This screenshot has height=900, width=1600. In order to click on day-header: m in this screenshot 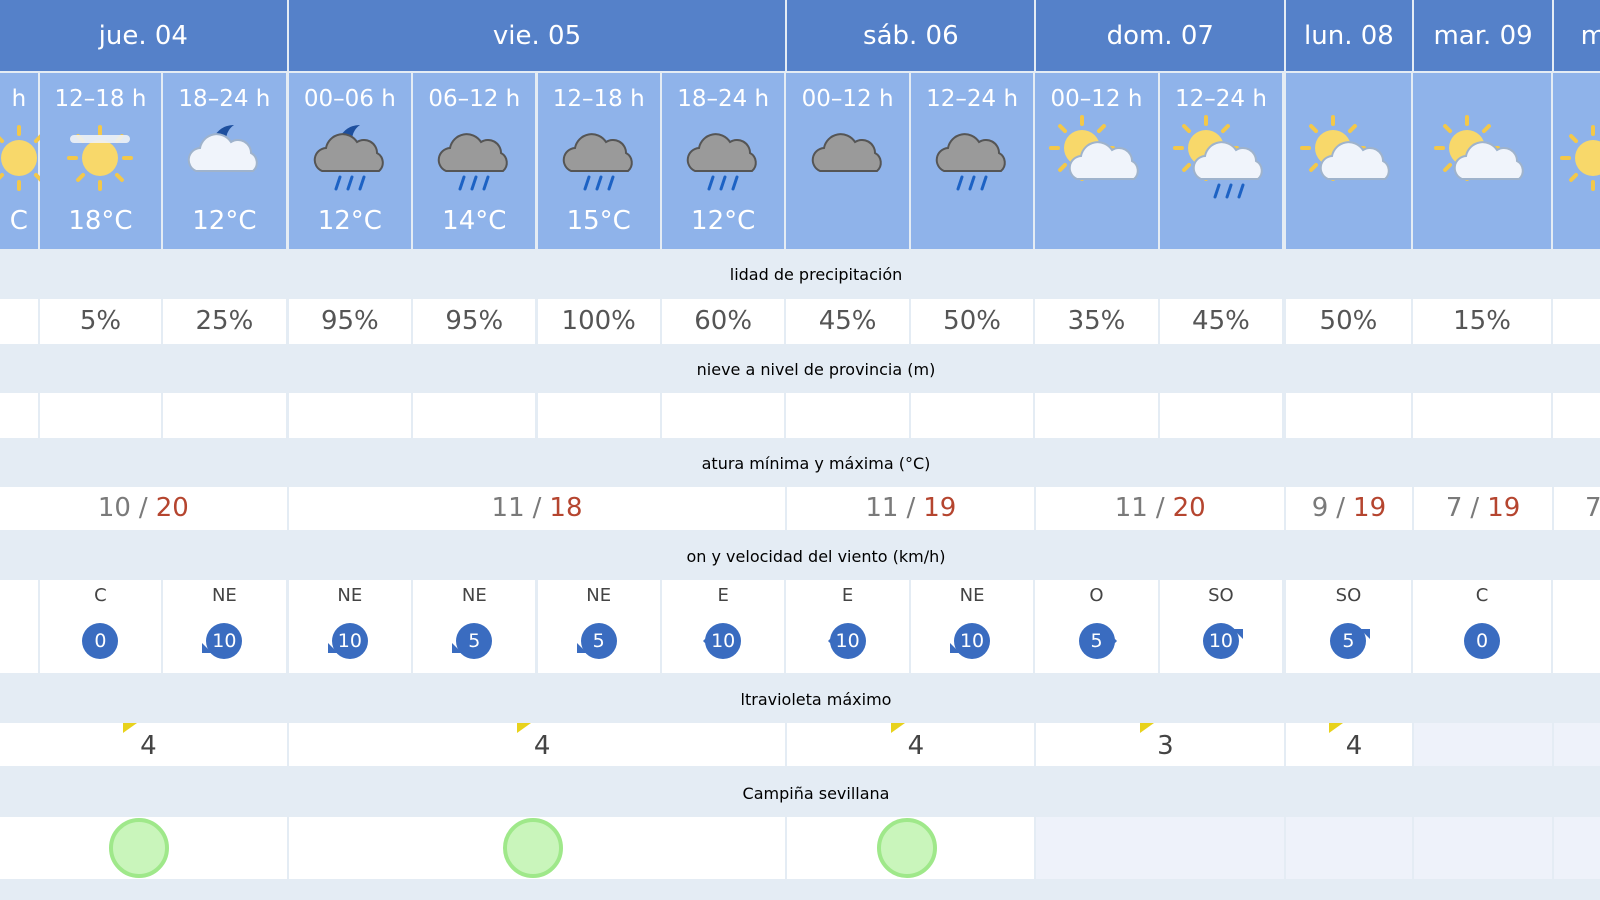, I will do `click(1577, 36)`.